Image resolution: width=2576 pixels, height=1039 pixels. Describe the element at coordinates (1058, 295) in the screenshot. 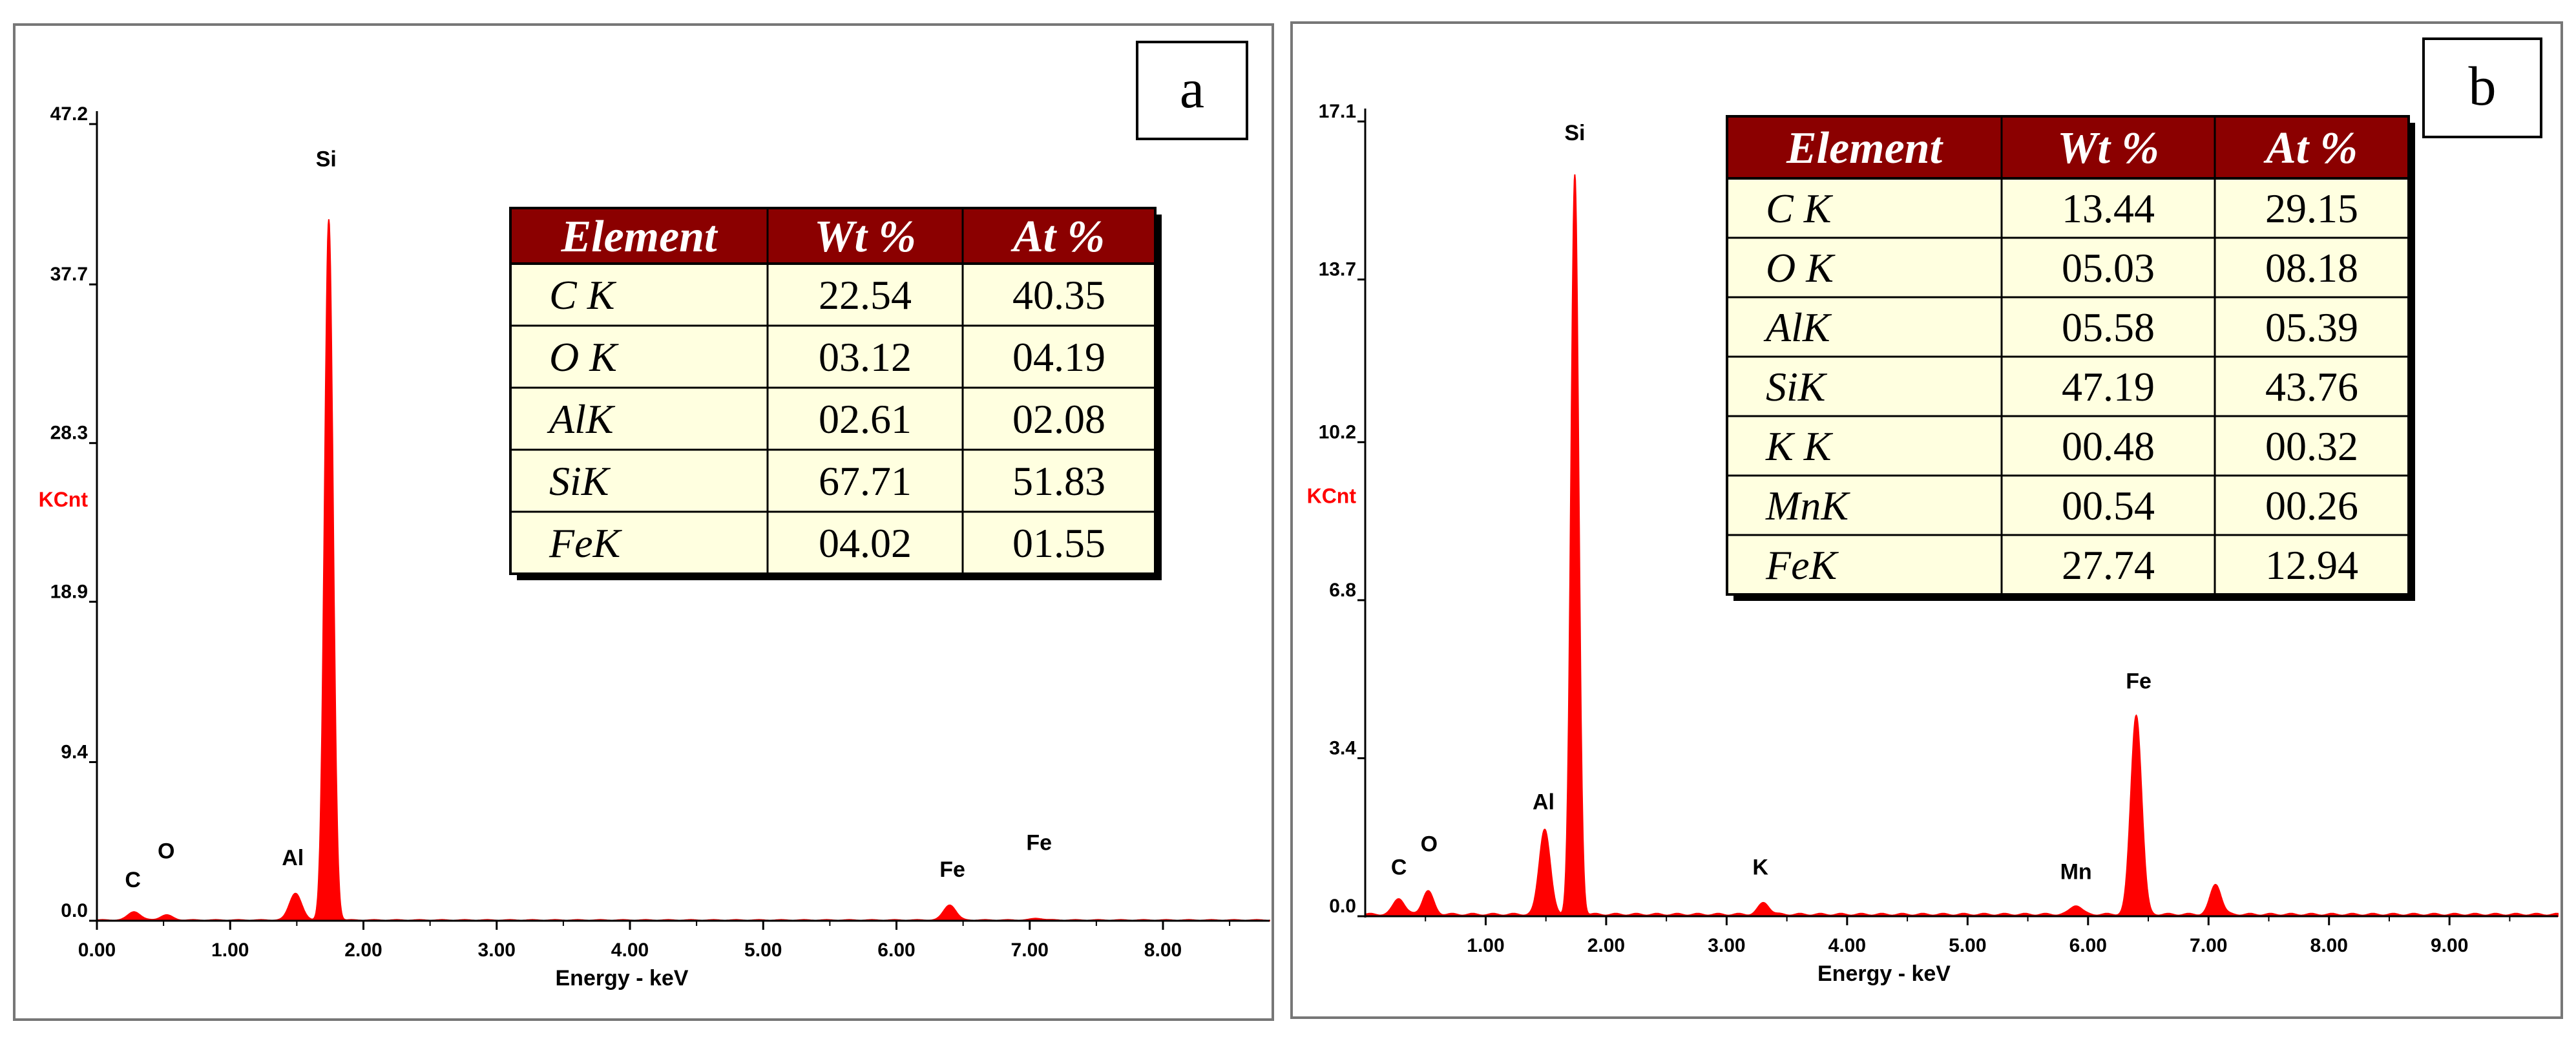

I see `table-value-cell: 40.35` at that location.